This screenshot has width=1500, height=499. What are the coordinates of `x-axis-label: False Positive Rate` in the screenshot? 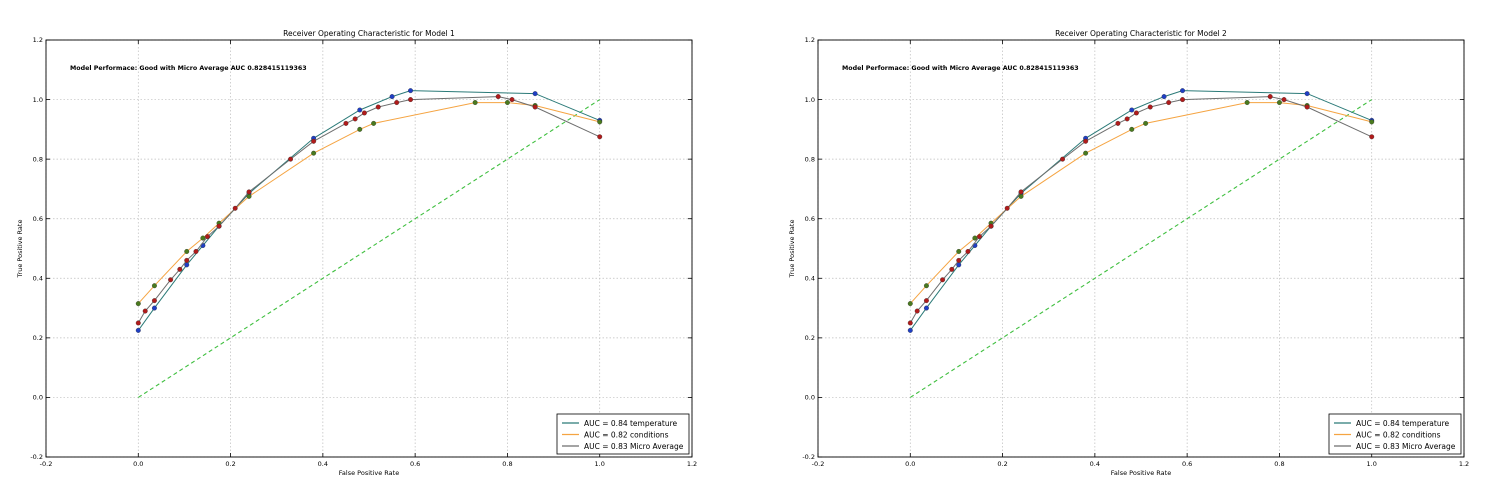 It's located at (1141, 473).